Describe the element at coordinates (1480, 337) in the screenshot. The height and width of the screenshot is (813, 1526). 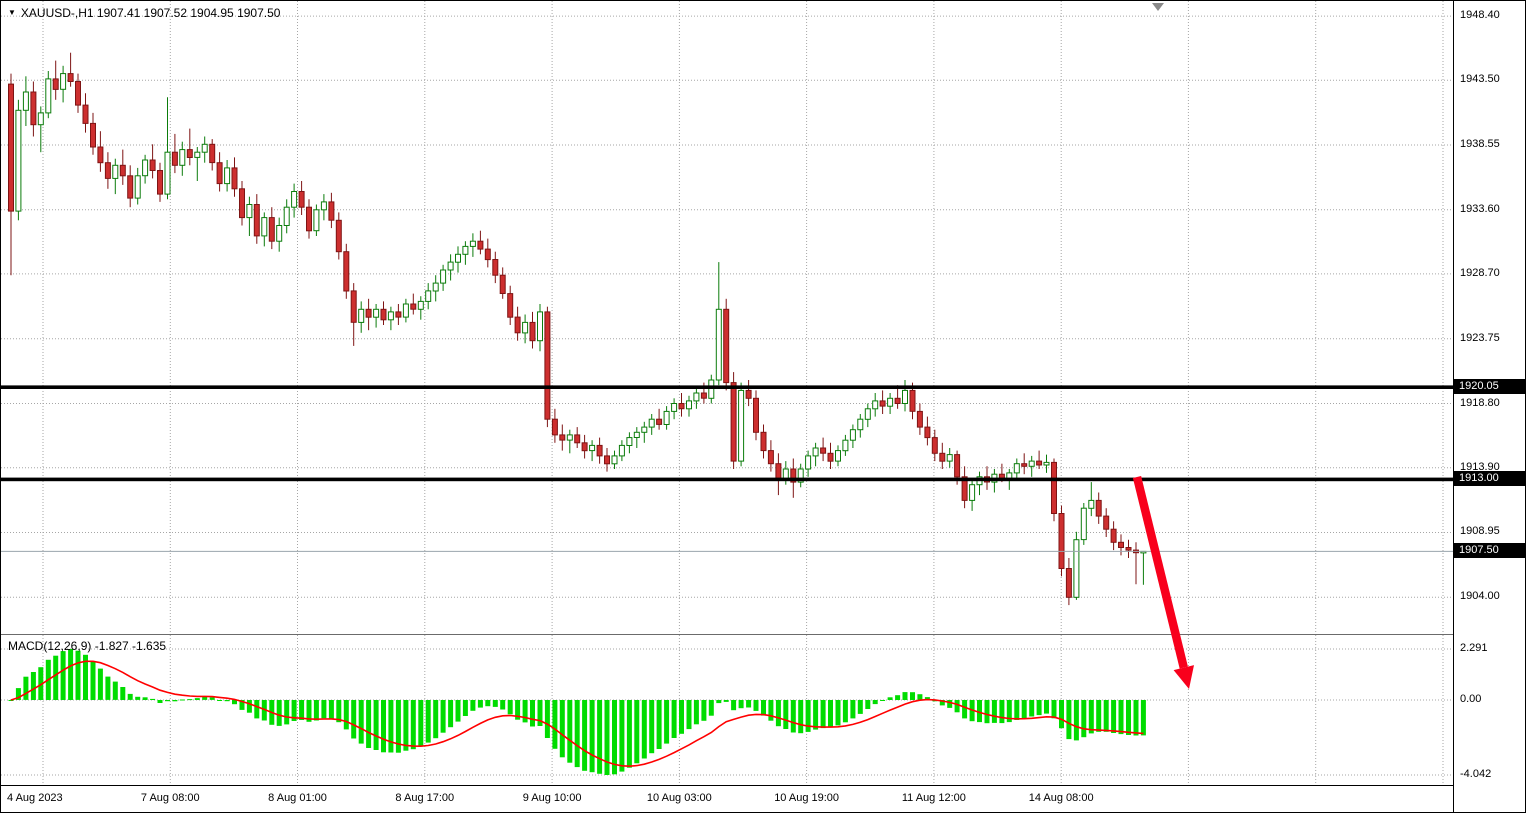
I see `price-axis-label: 1923.75` at that location.